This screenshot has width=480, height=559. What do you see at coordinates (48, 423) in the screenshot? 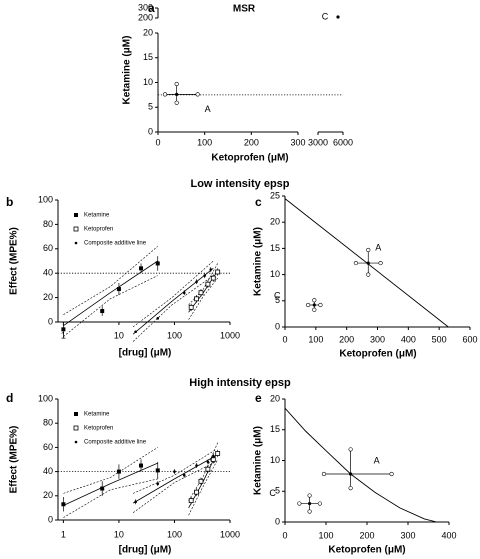
I see `y-tick-label: 80` at bounding box center [48, 423].